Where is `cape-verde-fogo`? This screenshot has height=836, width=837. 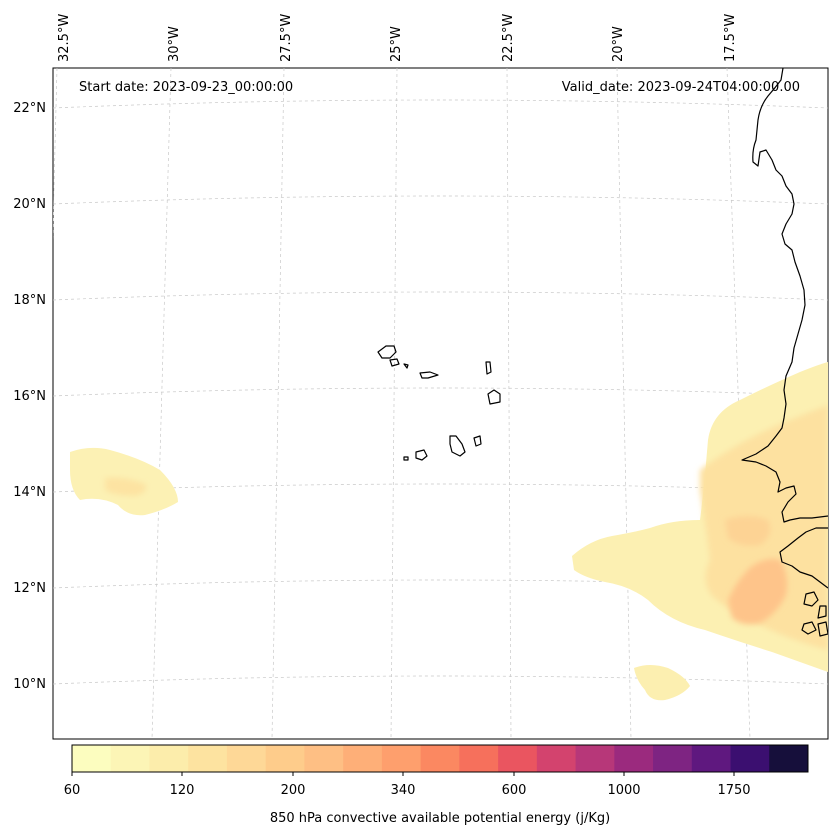 cape-verde-fogo is located at coordinates (421, 455).